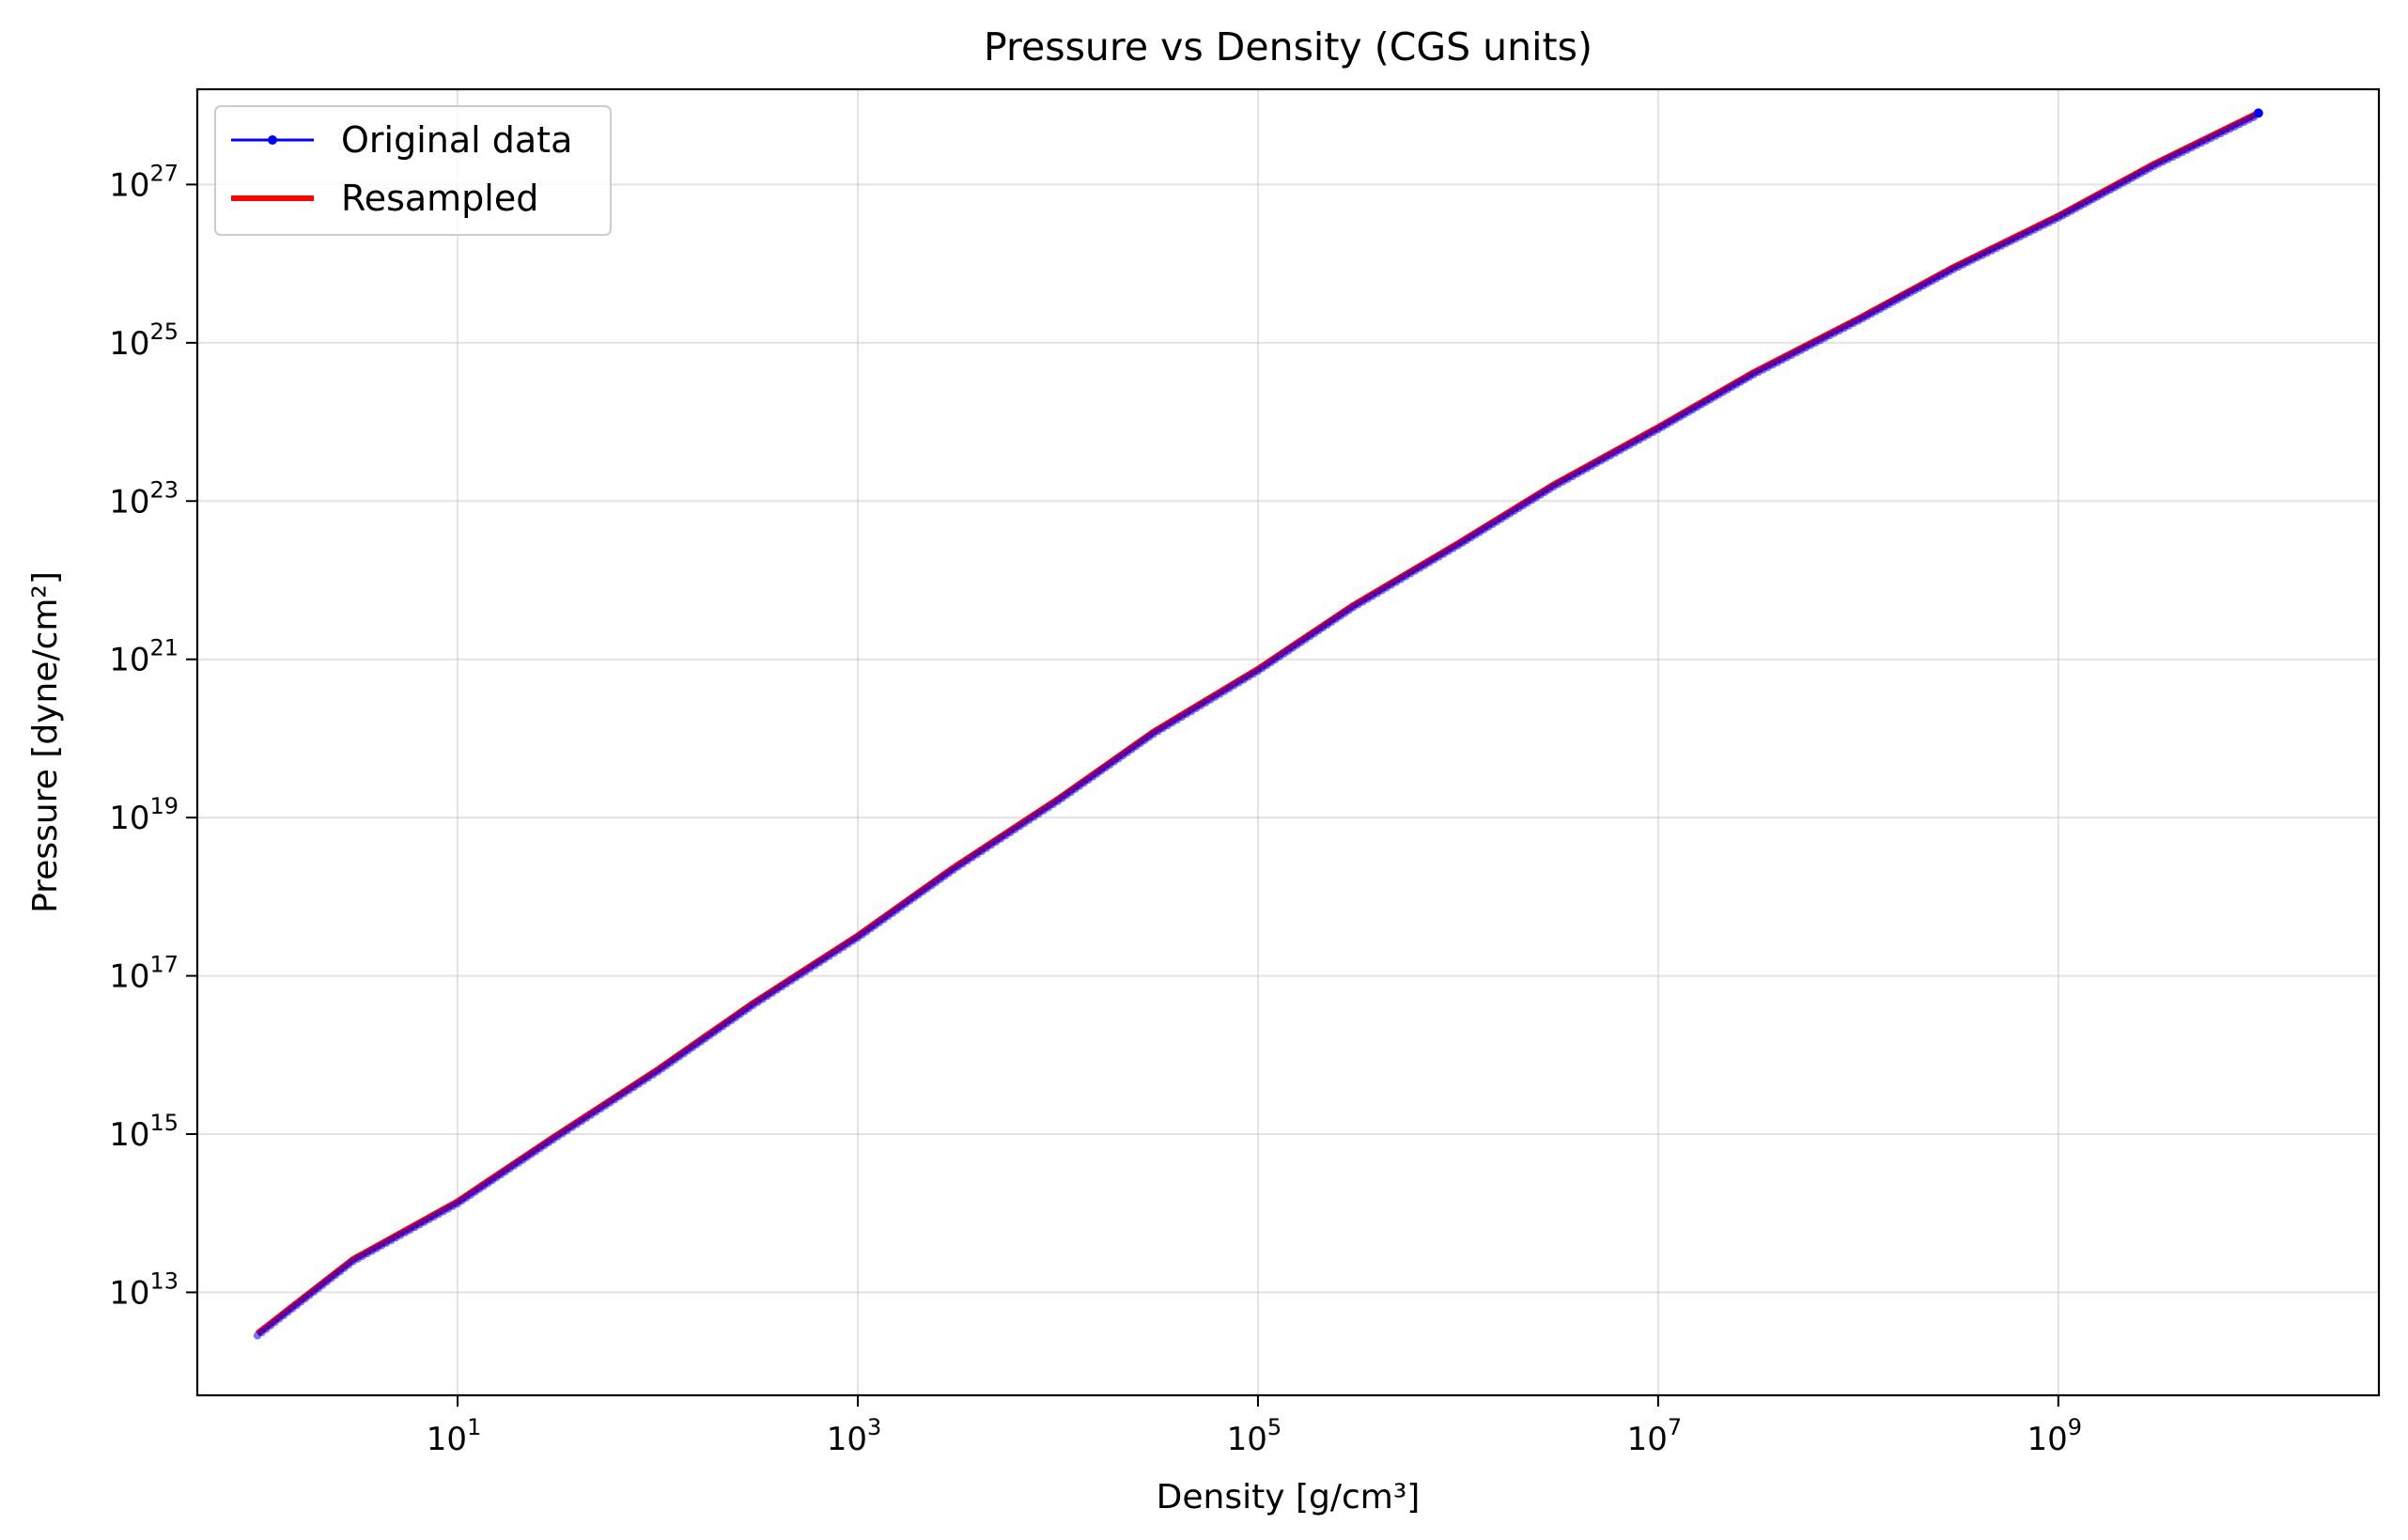 The width and height of the screenshot is (2408, 1540). I want to click on y-axis-label: Pressure [dyne/cm²], so click(45, 742).